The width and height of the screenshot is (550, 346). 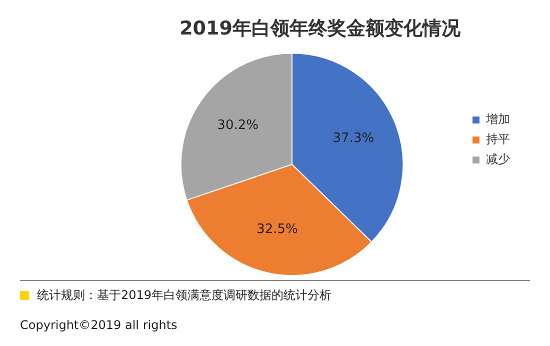 I want to click on data-label: 32.5%, so click(x=277, y=229).